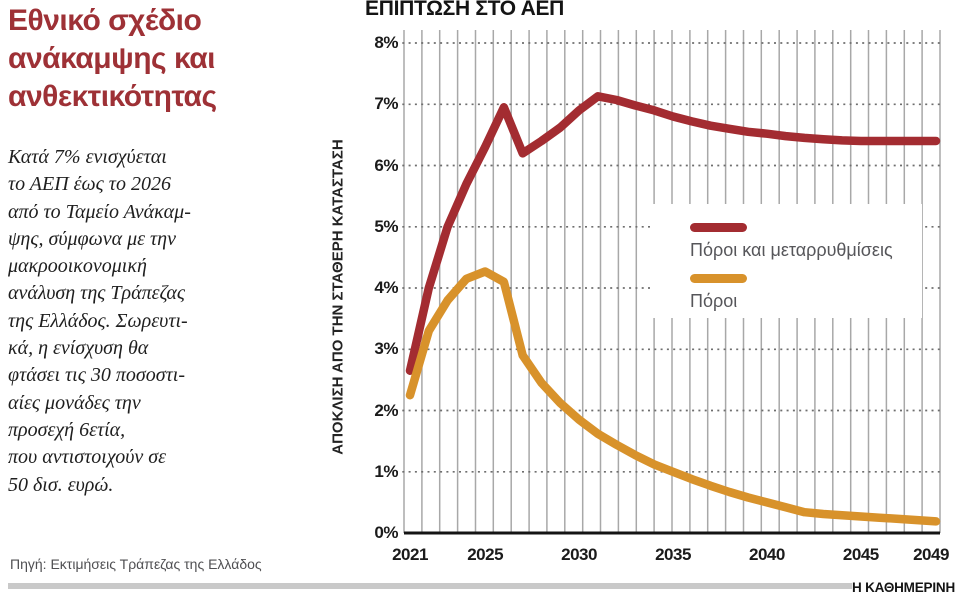  What do you see at coordinates (386, 104) in the screenshot?
I see `y-tick-label: 7%` at bounding box center [386, 104].